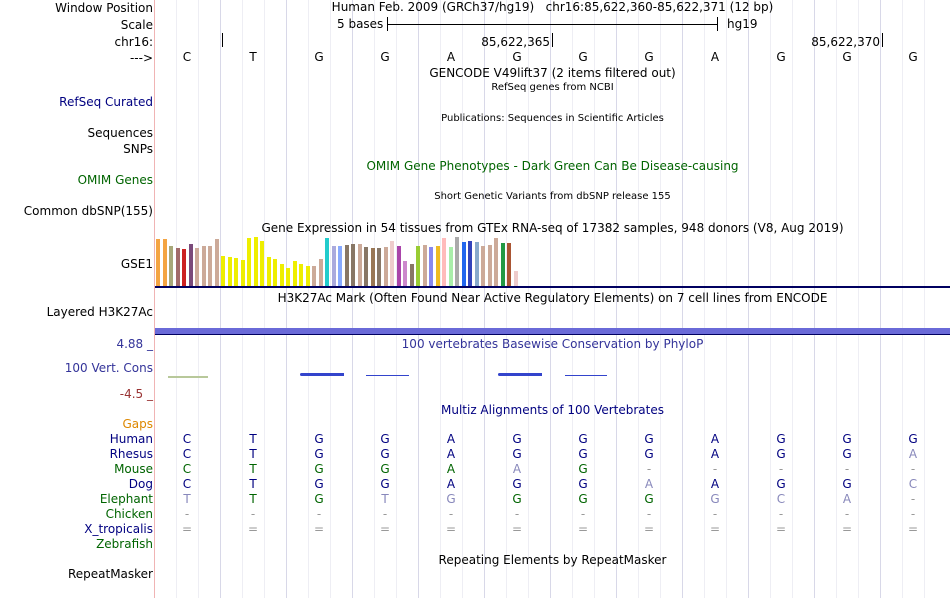 The width and height of the screenshot is (950, 598). Describe the element at coordinates (136, 25) in the screenshot. I see `label-scale: Scale` at that location.